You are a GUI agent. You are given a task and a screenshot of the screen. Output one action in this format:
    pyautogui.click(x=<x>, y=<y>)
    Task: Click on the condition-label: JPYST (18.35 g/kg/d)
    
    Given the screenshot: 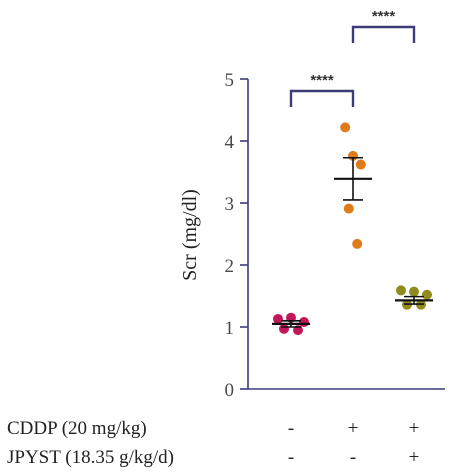 What is the action you would take?
    pyautogui.click(x=90, y=457)
    